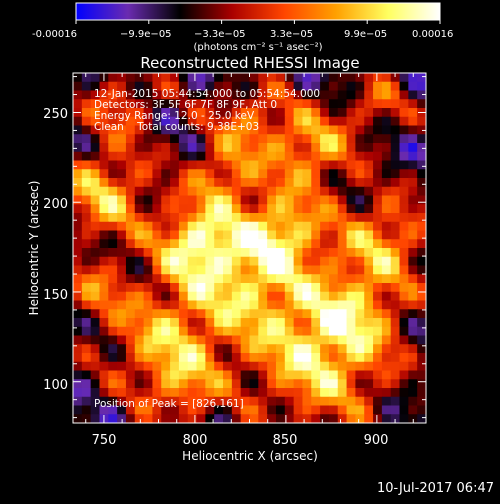 Image resolution: width=500 pixels, height=504 pixels. What do you see at coordinates (249, 63) in the screenshot?
I see `chart-title: Reconstructed RHESSI Image` at bounding box center [249, 63].